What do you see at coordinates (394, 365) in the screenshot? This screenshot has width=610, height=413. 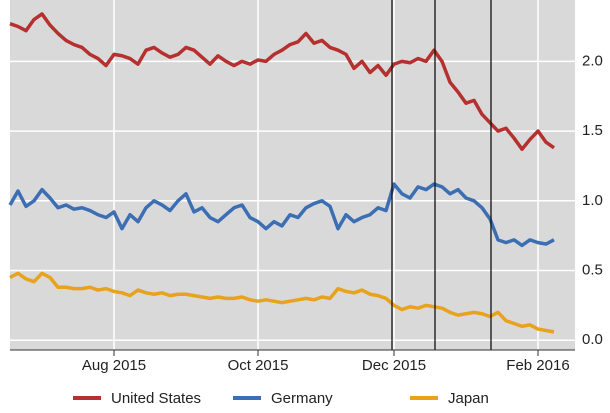 I see `x-tick-label: Dec 2015` at bounding box center [394, 365].